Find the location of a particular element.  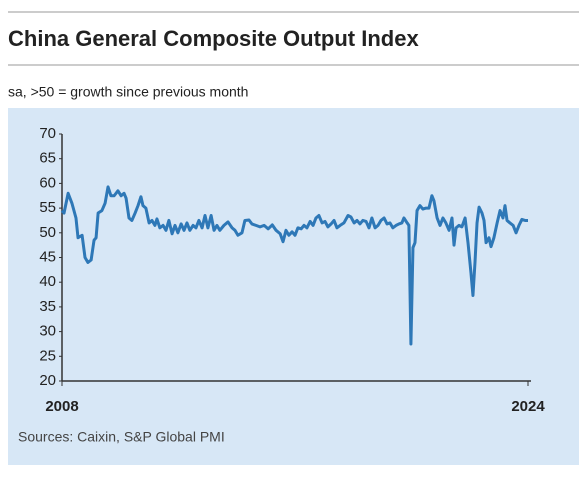

y-tick-label: 20 is located at coordinates (47, 380).